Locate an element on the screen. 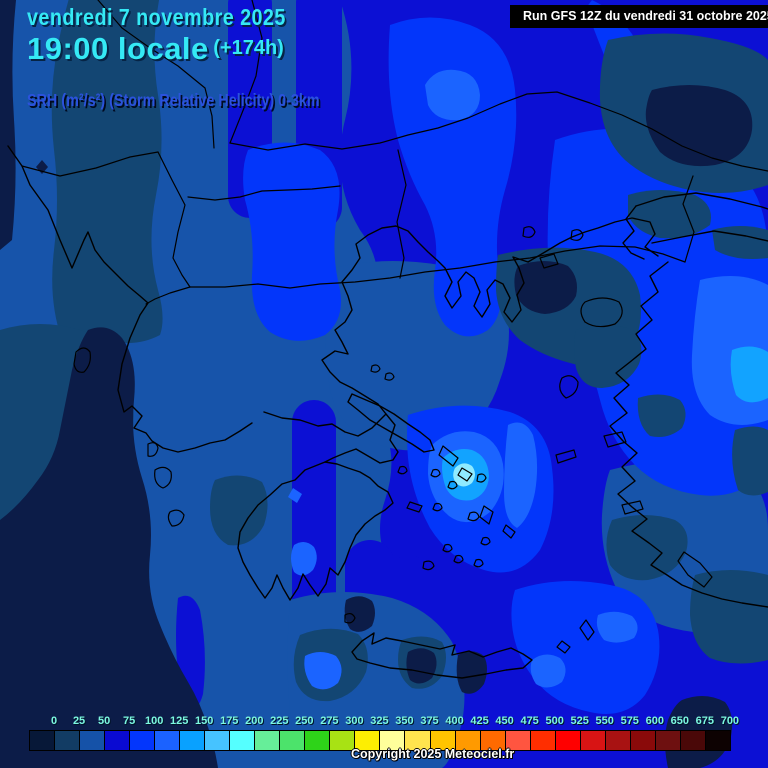 The height and width of the screenshot is (768, 768). colorbar-label: 200 is located at coordinates (254, 721).